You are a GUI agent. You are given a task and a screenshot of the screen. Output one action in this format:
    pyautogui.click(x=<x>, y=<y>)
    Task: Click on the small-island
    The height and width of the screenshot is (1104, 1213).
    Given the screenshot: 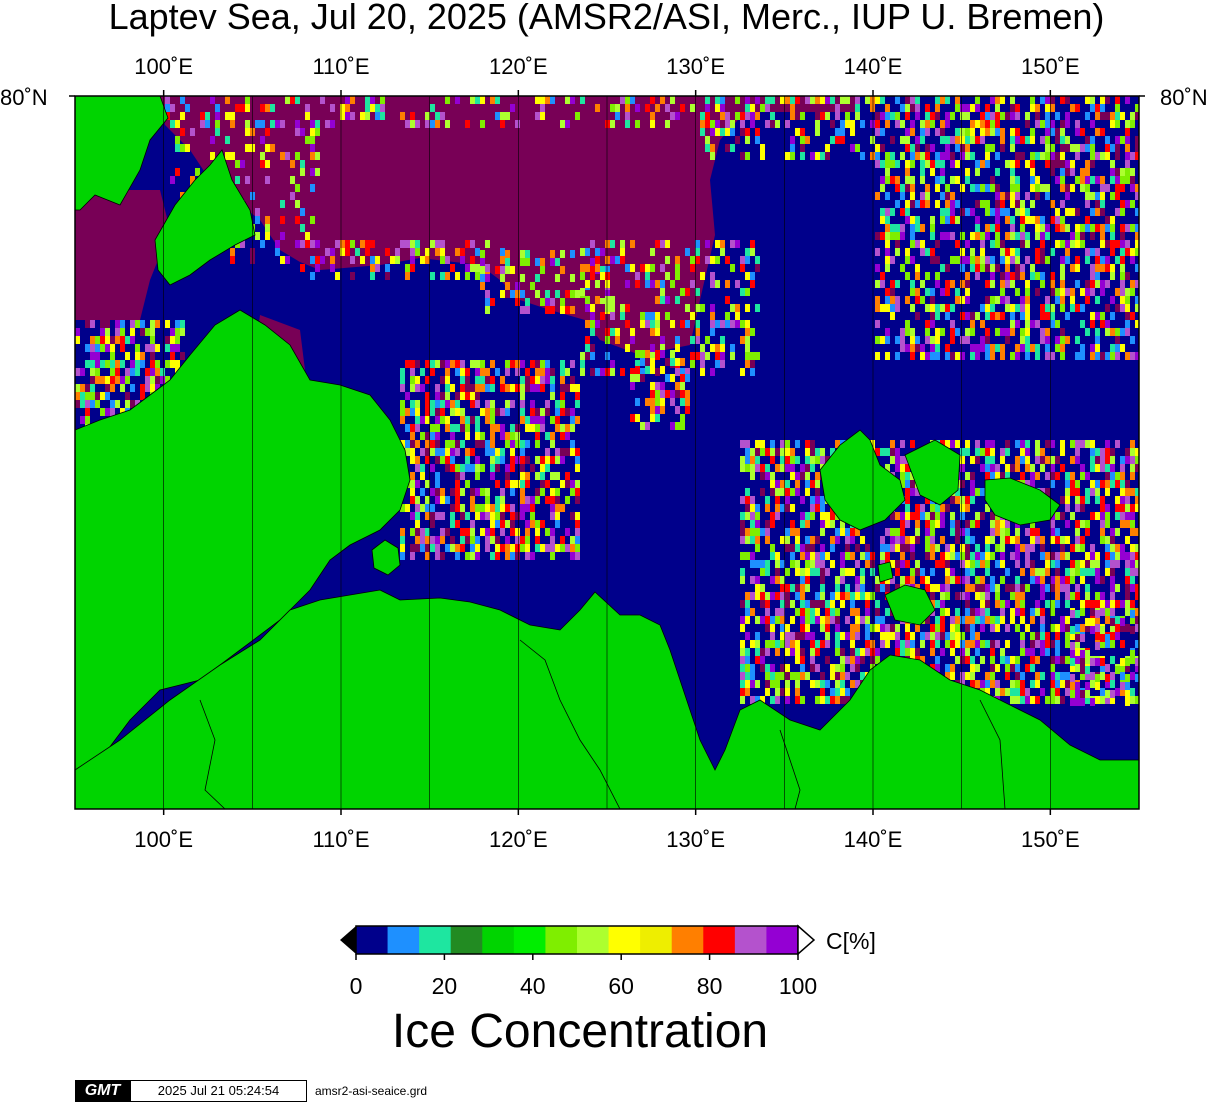 What is the action you would take?
    pyautogui.click(x=885, y=572)
    